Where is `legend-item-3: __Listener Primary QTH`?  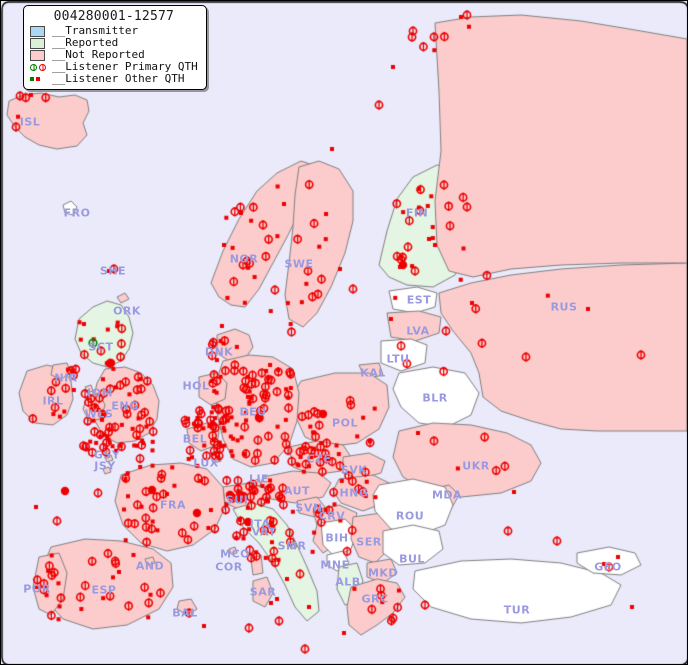
legend-item-3: __Listener Primary QTH is located at coordinates (114, 67).